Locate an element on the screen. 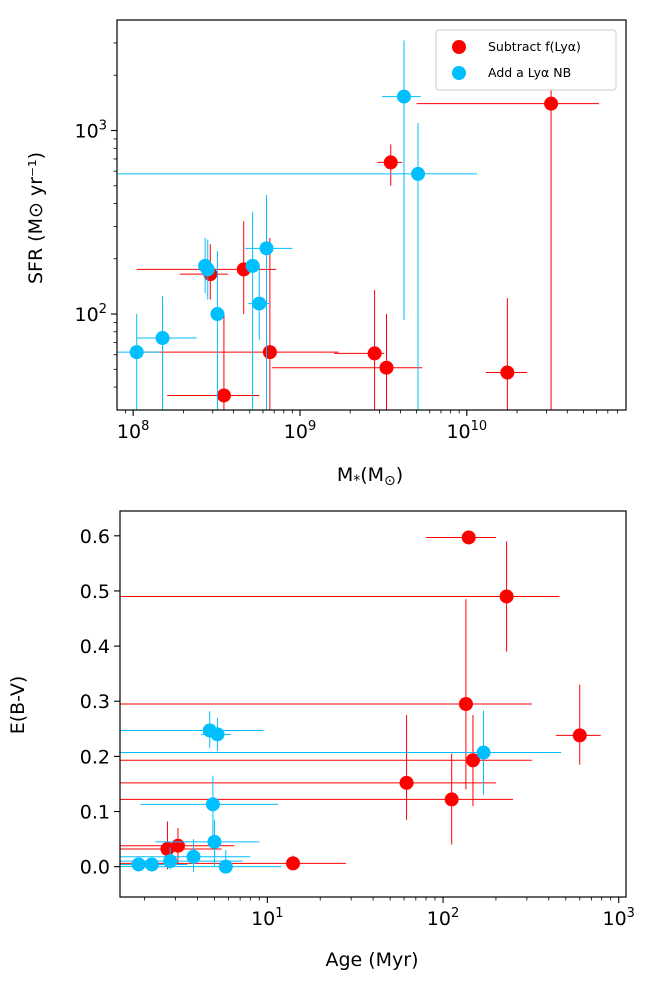  ebv-age-y-tick-label: 0.6 is located at coordinates (95, 537).